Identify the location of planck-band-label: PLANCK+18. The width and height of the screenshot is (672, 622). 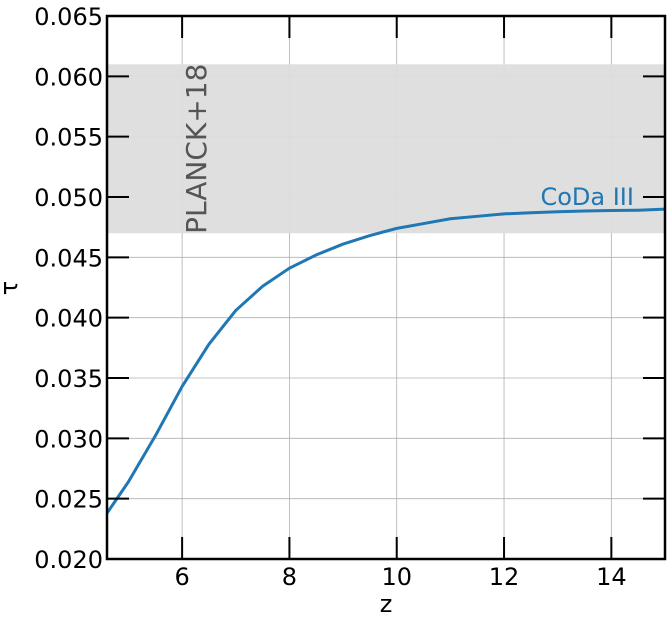
(196, 149).